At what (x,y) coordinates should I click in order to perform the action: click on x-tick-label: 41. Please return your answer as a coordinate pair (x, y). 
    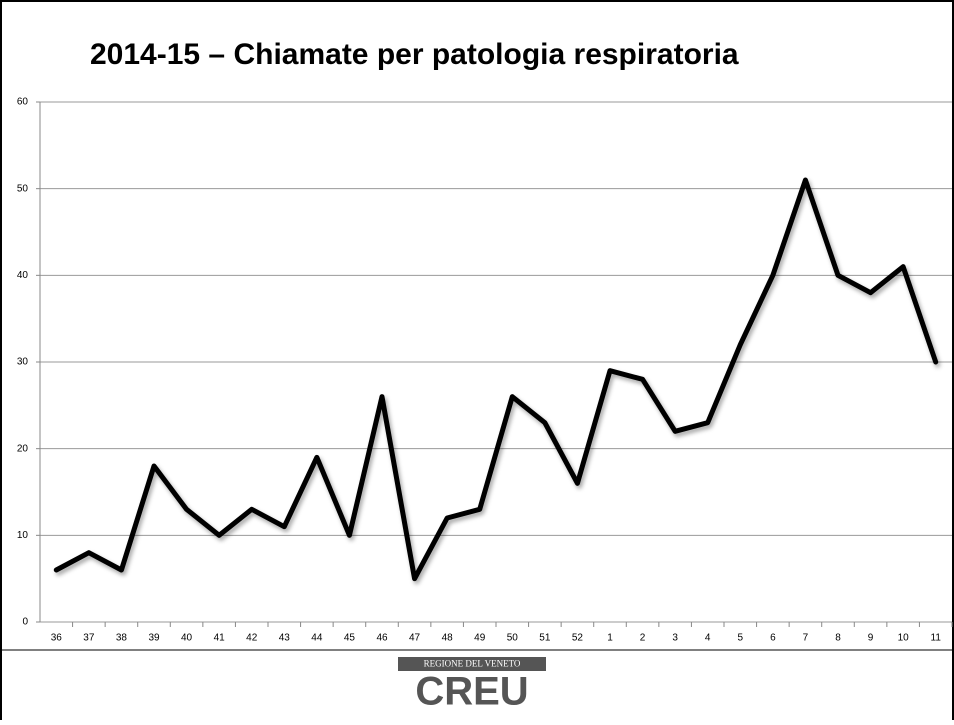
    Looking at the image, I should click on (220, 638).